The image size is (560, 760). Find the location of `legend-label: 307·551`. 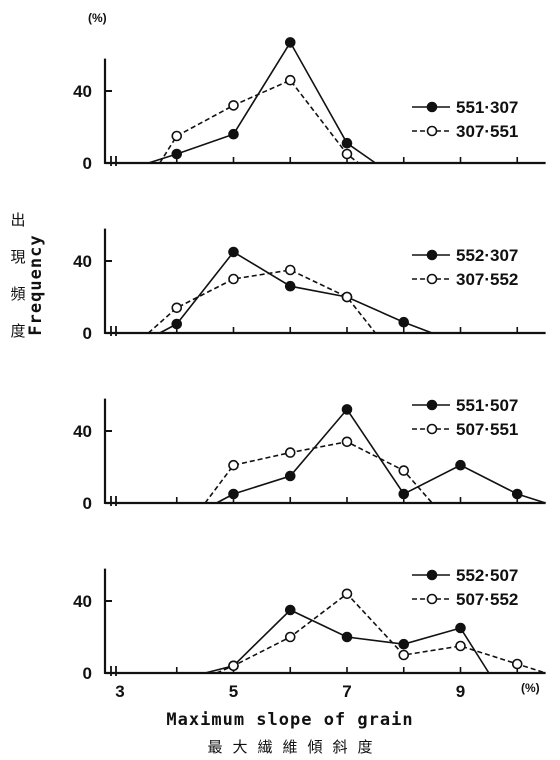

legend-label: 307·551 is located at coordinates (487, 131).